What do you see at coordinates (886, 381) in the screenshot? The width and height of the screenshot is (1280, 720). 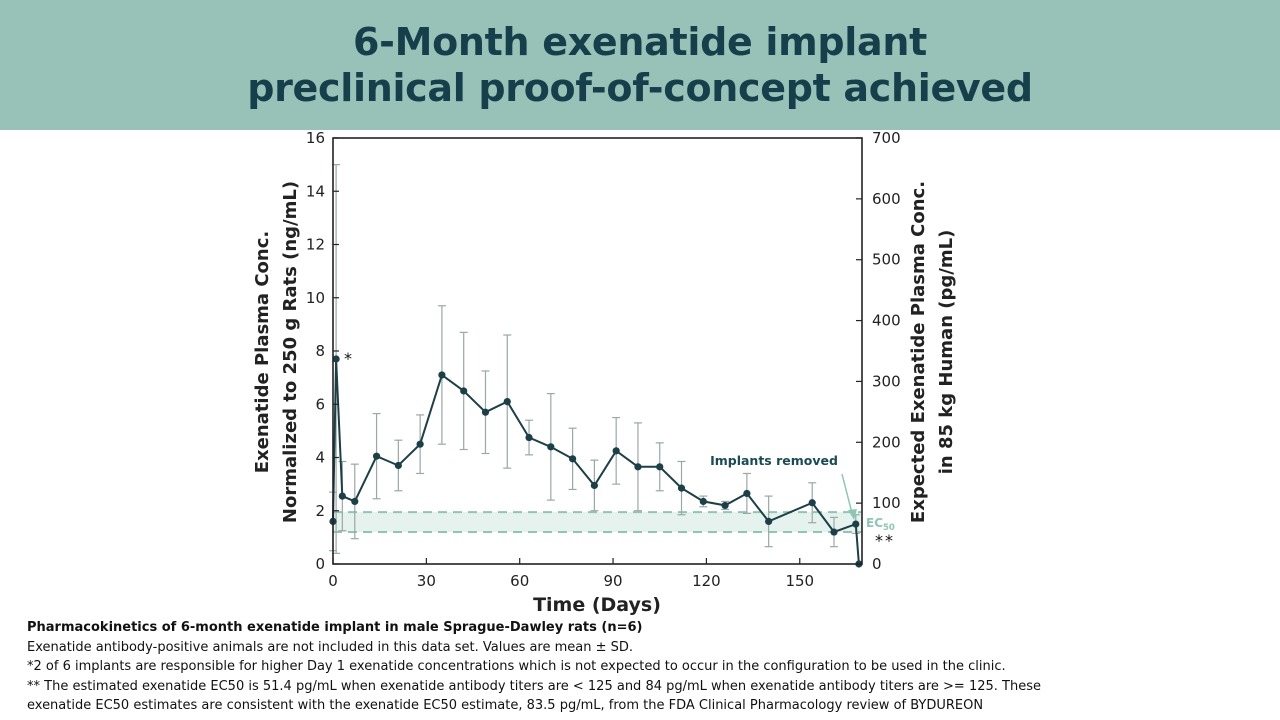 I see `y-right-tick-label-3: 300` at bounding box center [886, 381].